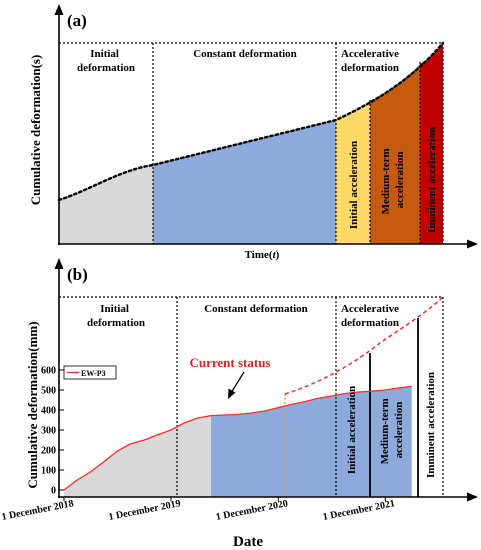  I want to click on panel-b-ylabel: Cumulative deformation(mm), so click(32, 404).